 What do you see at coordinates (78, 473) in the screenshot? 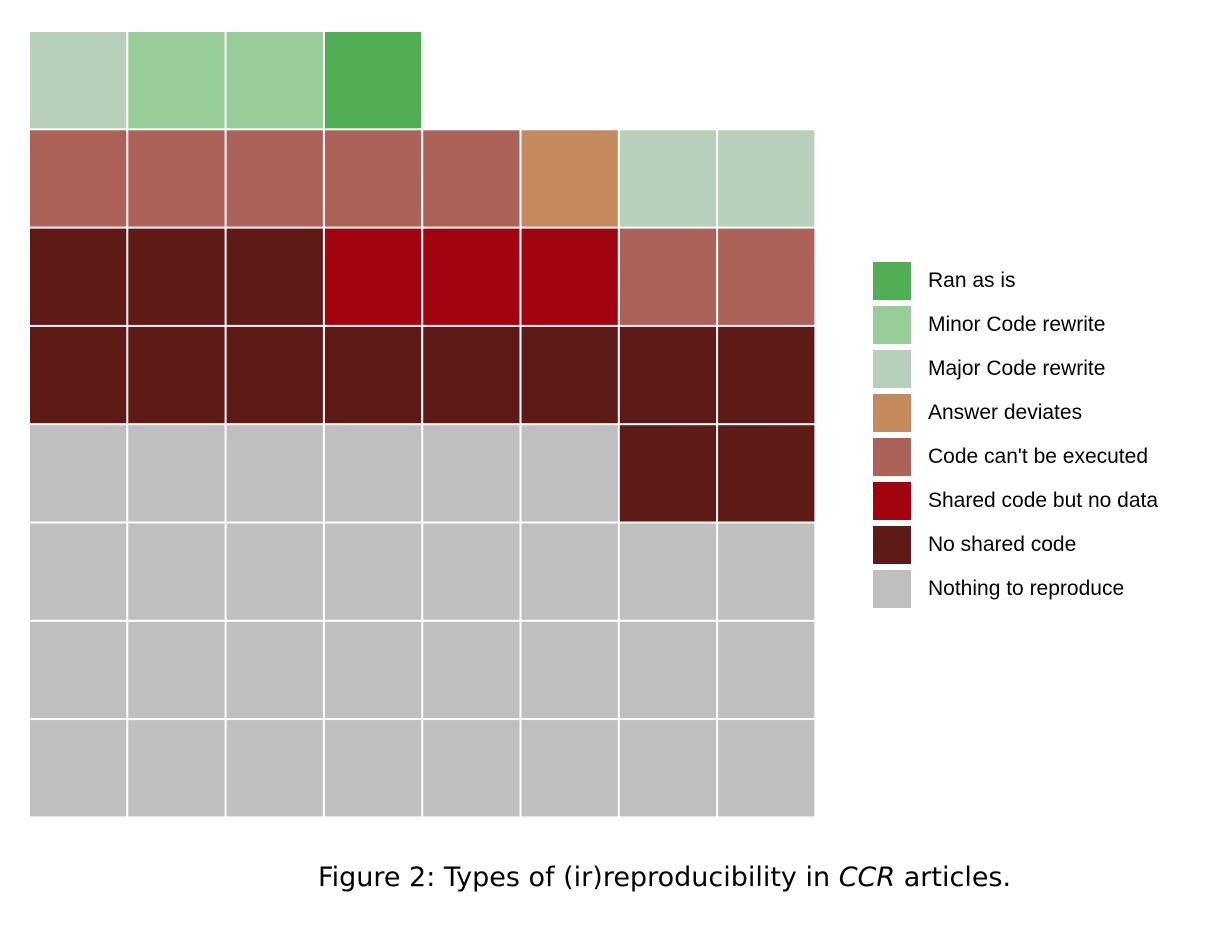
I see `waffle-cell-nothing-r4-c0` at bounding box center [78, 473].